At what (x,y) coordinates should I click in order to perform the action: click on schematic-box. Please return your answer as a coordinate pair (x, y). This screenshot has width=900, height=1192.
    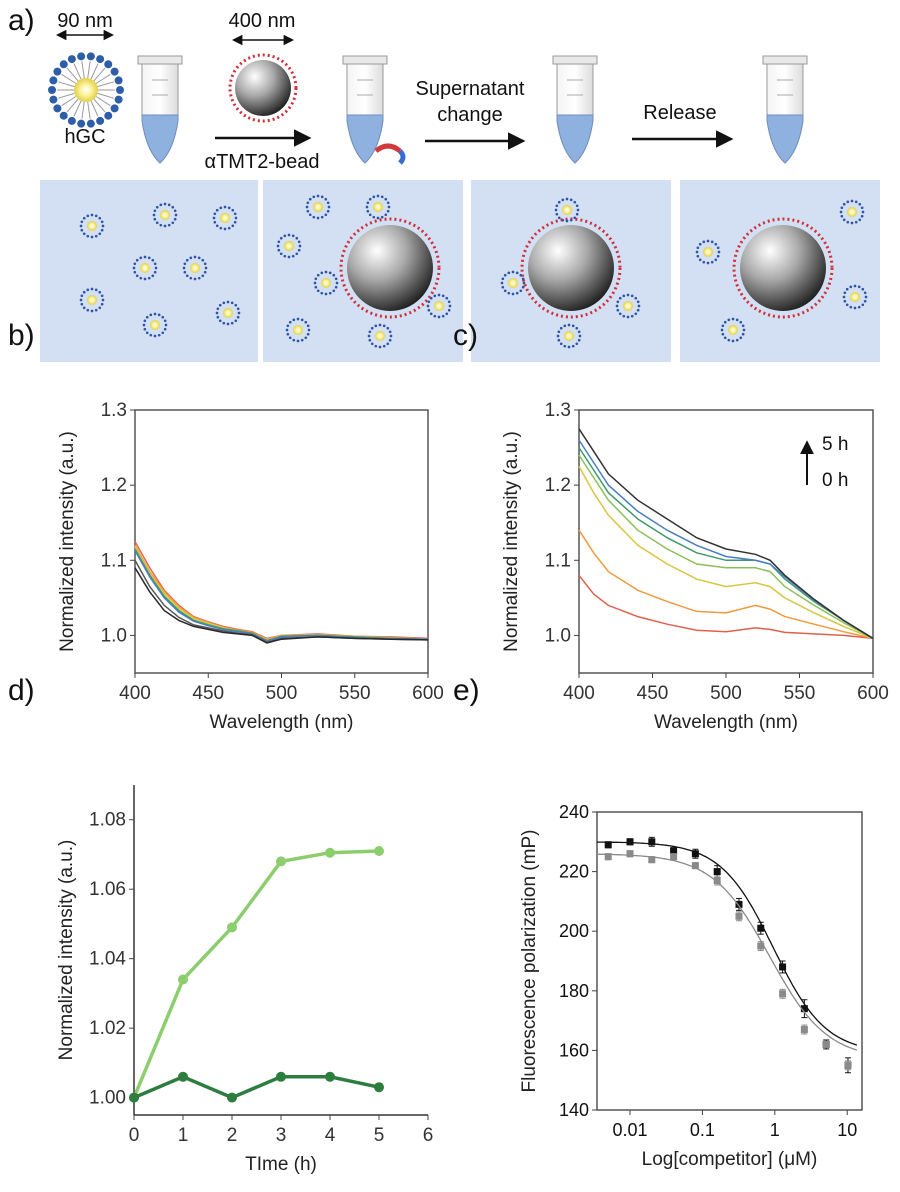
    Looking at the image, I should click on (780, 271).